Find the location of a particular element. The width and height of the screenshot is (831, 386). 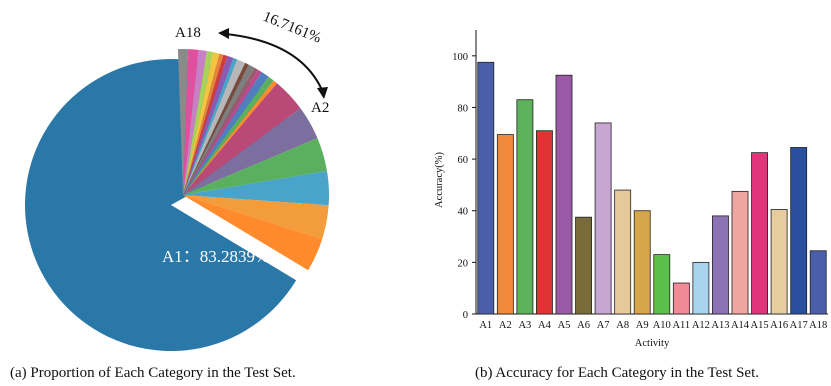

y-tick-label: 80 is located at coordinates (463, 108).